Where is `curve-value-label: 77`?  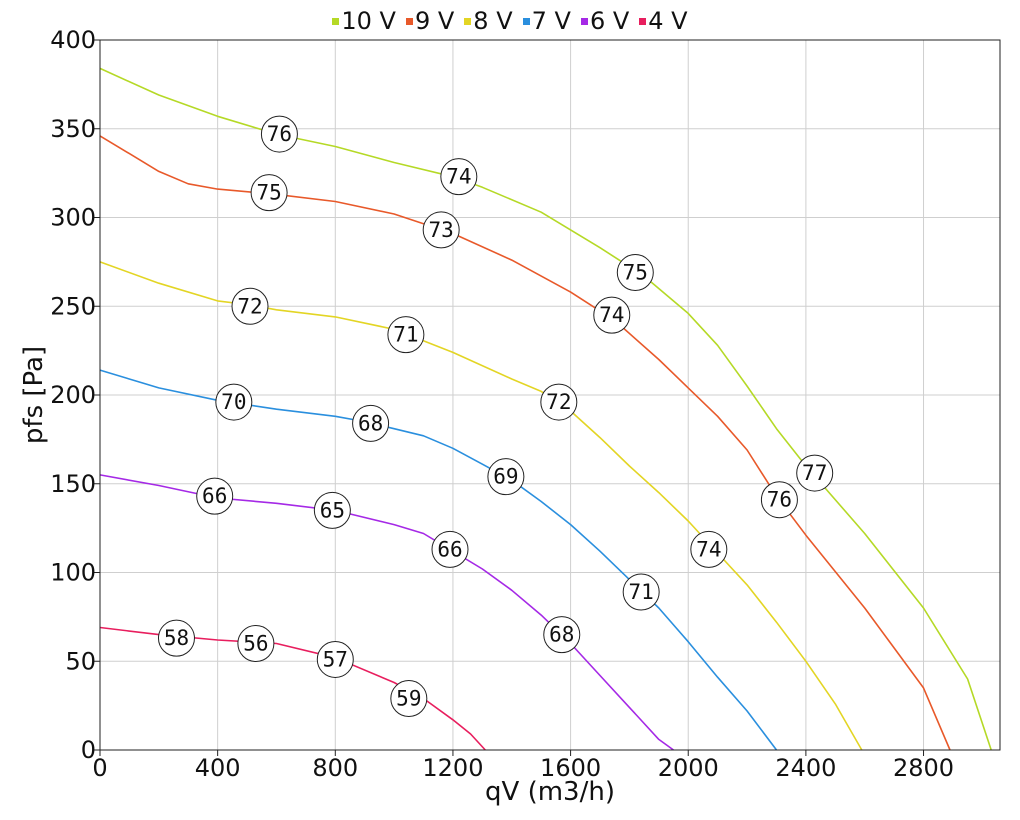 curve-value-label: 77 is located at coordinates (815, 473).